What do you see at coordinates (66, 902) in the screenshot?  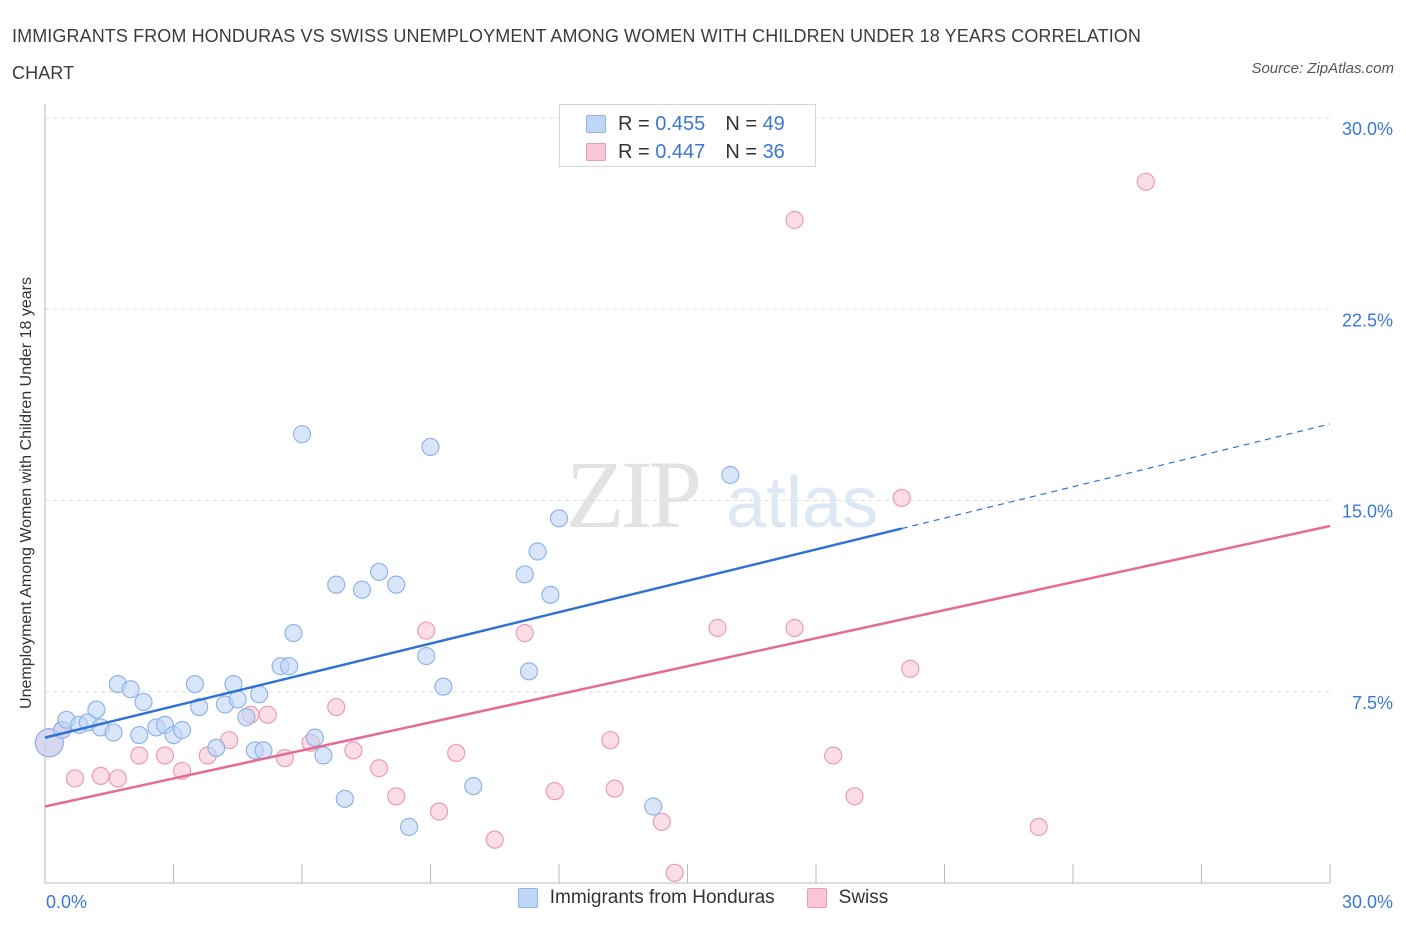 I see `x-tick-label: 0.0%` at bounding box center [66, 902].